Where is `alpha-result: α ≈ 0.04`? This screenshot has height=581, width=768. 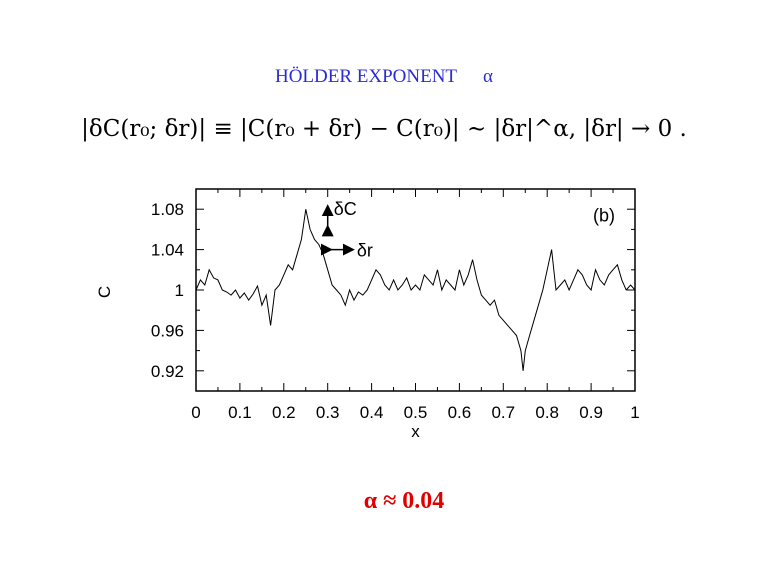
alpha-result: α ≈ 0.04 is located at coordinates (404, 501).